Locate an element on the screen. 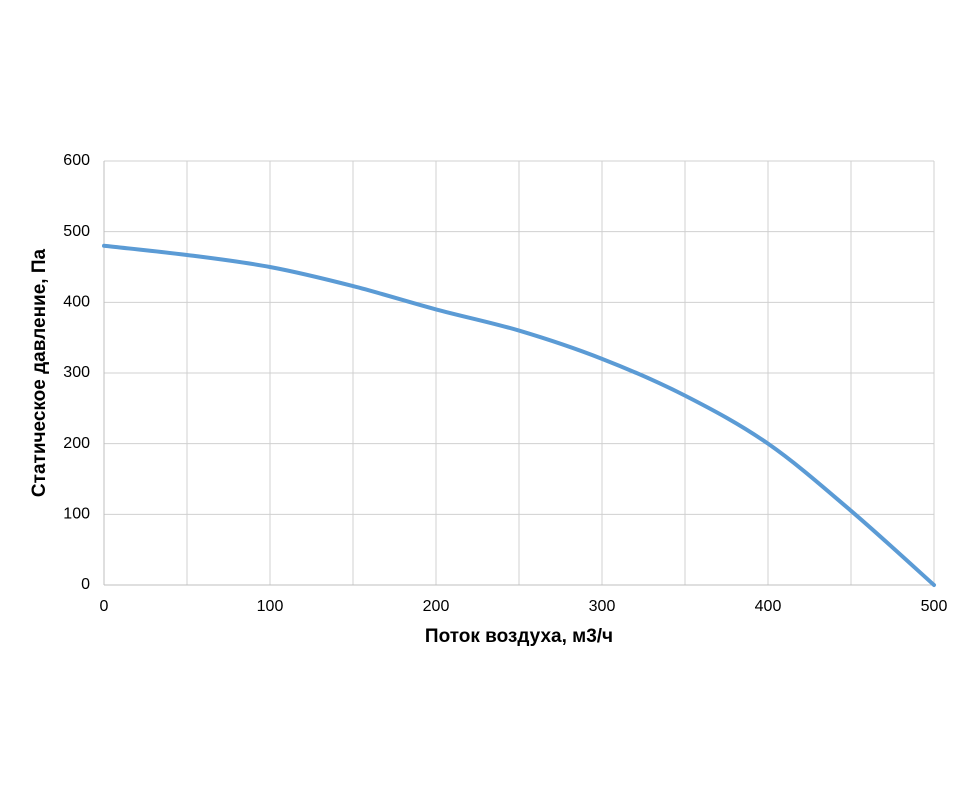 This screenshot has width=971, height=795. x-tick-label: 300 is located at coordinates (602, 606).